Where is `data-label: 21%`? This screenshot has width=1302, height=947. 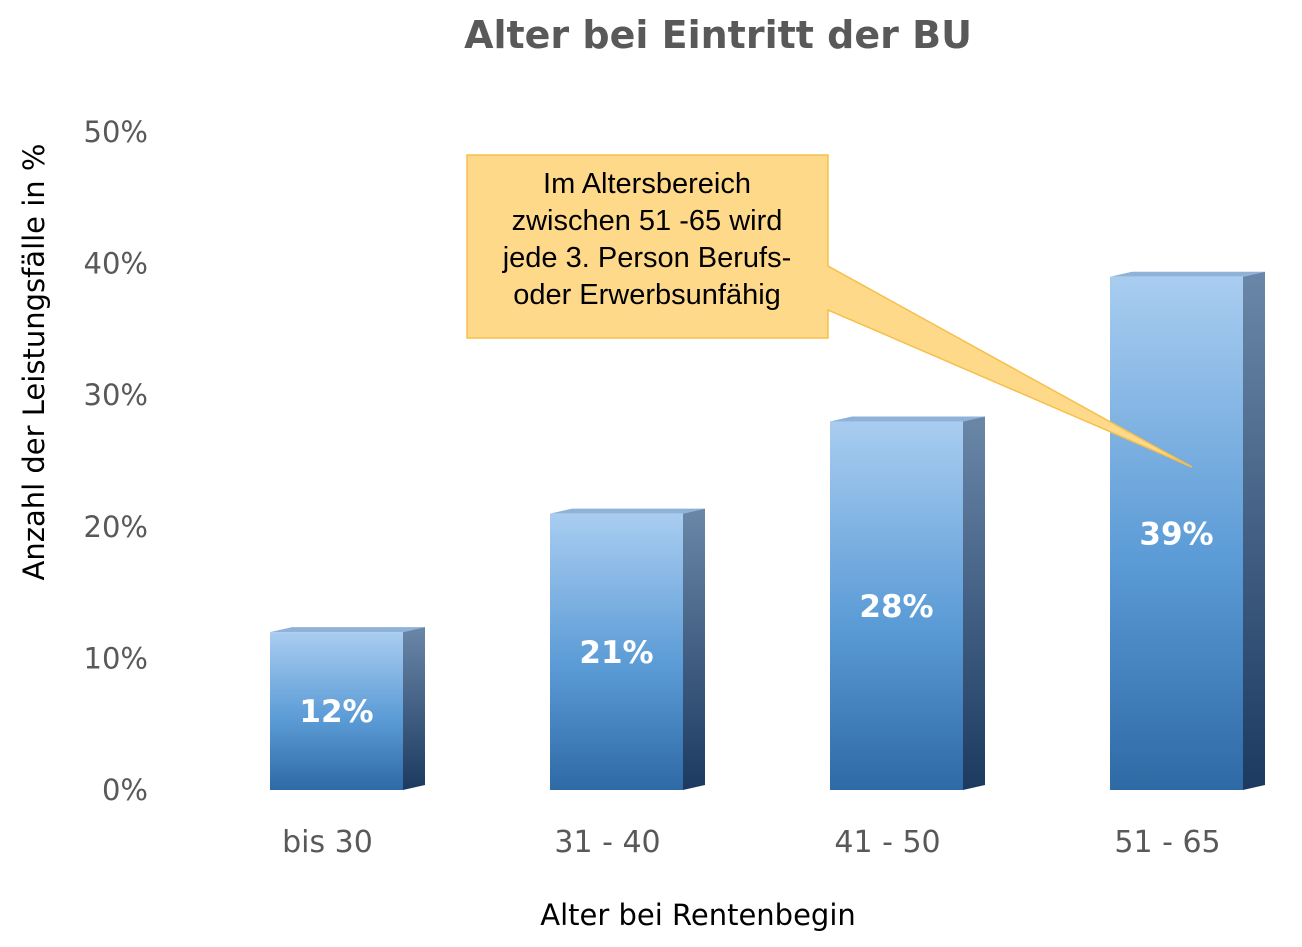 data-label: 21% is located at coordinates (616, 653).